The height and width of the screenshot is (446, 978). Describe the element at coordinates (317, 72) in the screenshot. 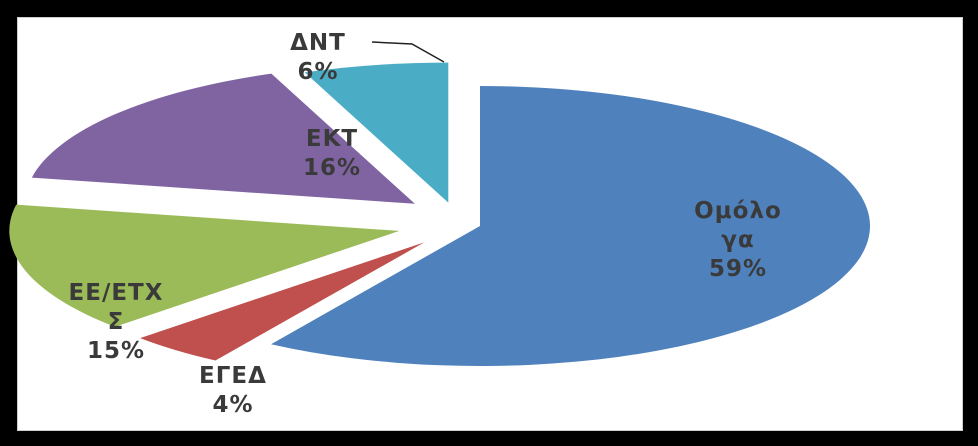

I see `slice-percent: 6%` at that location.